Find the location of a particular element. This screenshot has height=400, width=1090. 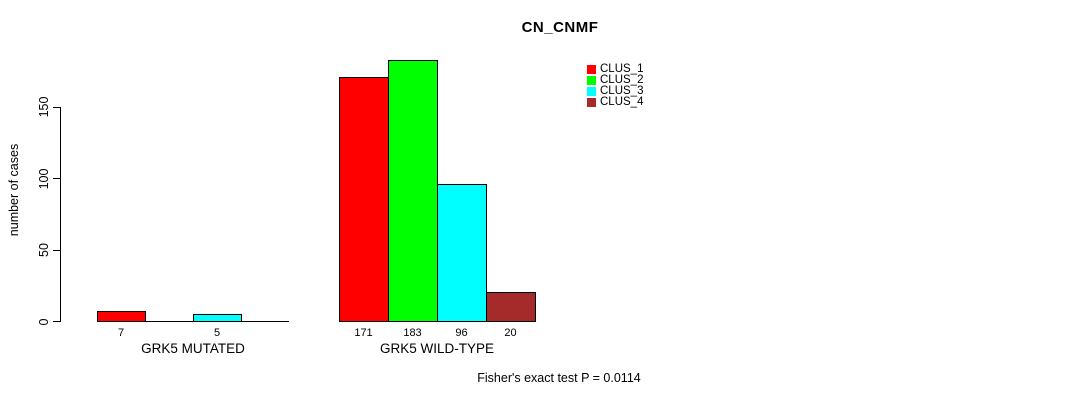

legend-row-CLUS_3: CLUS_3 is located at coordinates (615, 91).